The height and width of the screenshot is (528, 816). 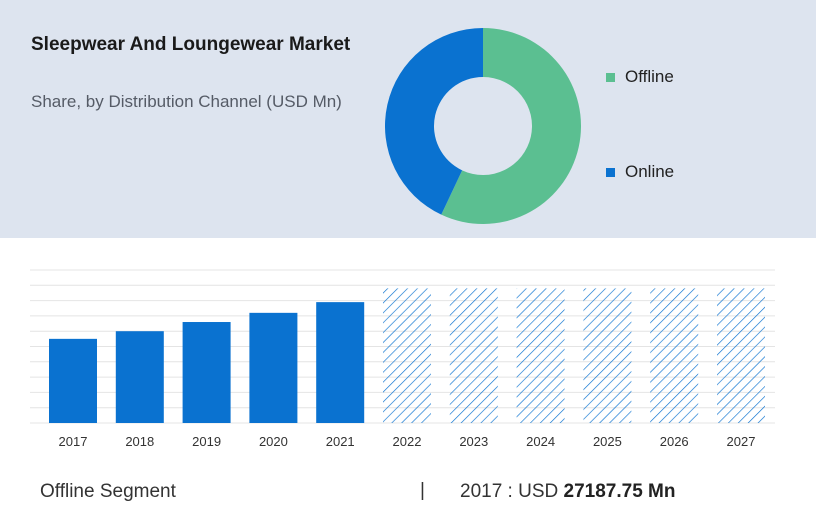 I want to click on legend-label-online: Online, so click(x=650, y=171).